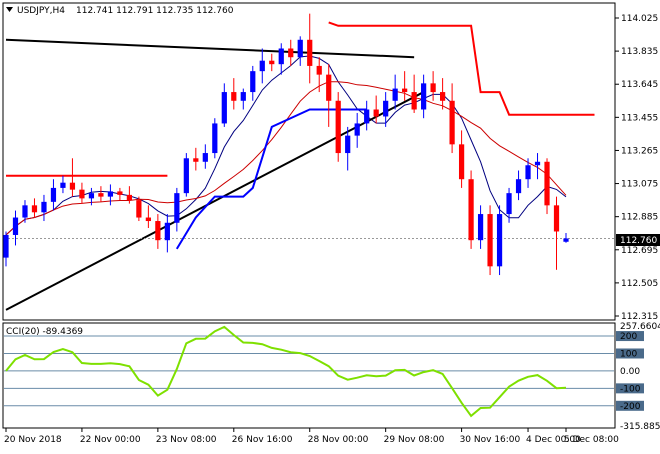 The height and width of the screenshot is (454, 660). I want to click on price-axis-label: 112.695, so click(639, 251).